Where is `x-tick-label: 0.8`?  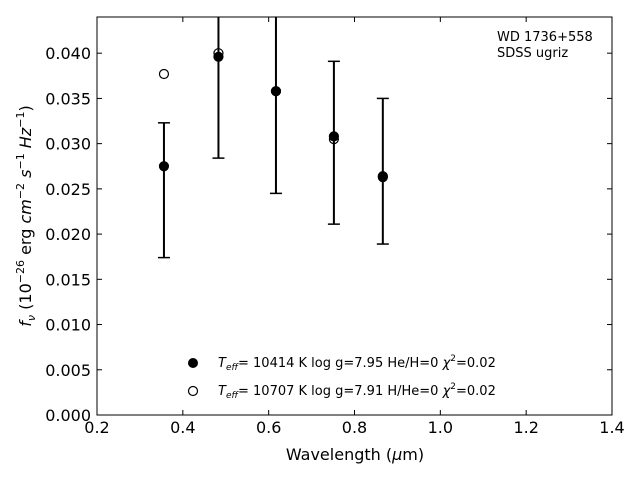
x-tick-label: 0.8 is located at coordinates (354, 427).